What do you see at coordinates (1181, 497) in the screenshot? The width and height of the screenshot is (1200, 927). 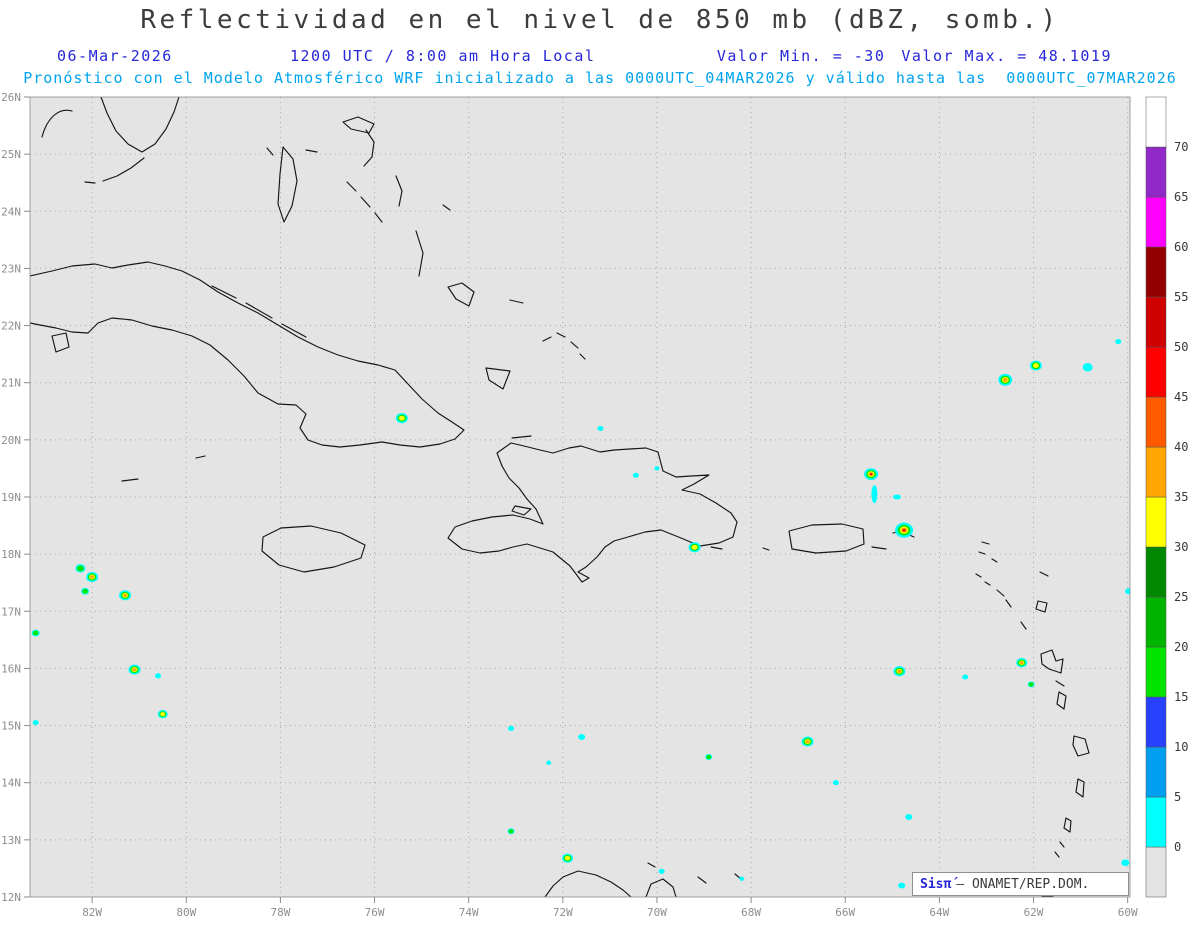 I see `colorbar-label: 35` at bounding box center [1181, 497].